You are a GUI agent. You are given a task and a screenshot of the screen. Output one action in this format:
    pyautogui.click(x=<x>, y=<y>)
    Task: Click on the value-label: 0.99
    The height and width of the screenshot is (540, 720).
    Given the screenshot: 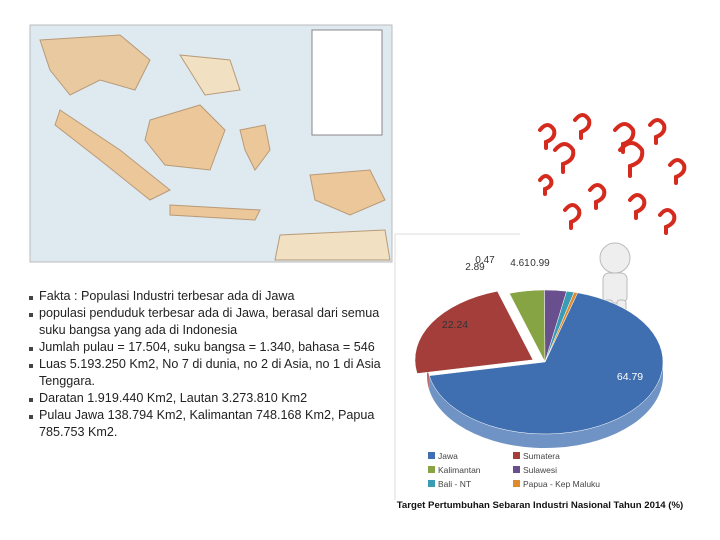 What is the action you would take?
    pyautogui.click(x=540, y=263)
    